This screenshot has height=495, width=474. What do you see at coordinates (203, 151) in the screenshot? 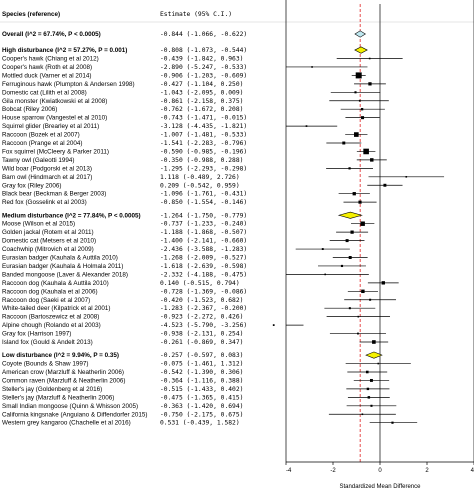
I see `study-estimate: -0.590 (-0.985, -0.196)` at bounding box center [203, 151].